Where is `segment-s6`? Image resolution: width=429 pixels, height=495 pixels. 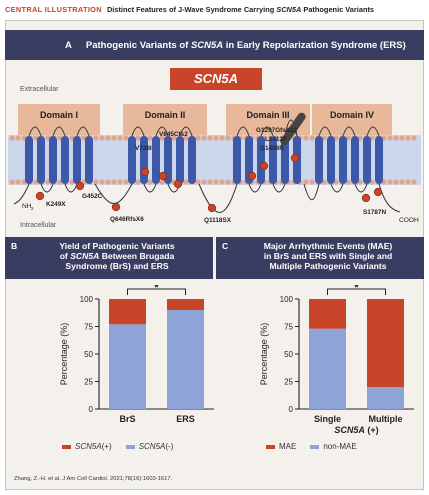
segment-s6 is located at coordinates (89, 160).